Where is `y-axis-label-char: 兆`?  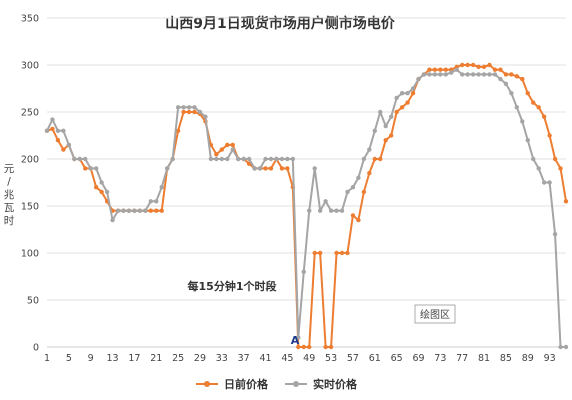
y-axis-label-char: 兆 is located at coordinates (9, 195).